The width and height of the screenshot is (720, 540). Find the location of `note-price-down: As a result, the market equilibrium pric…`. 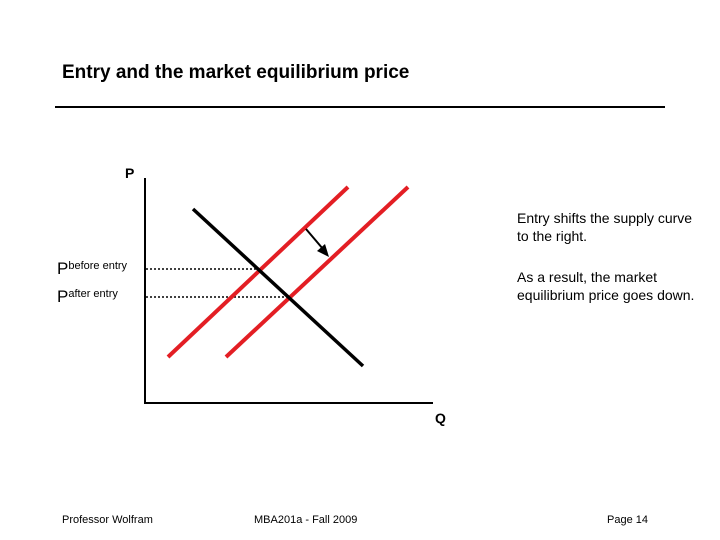

note-price-down: As a result, the market equilibrium pric… is located at coordinates (606, 286).